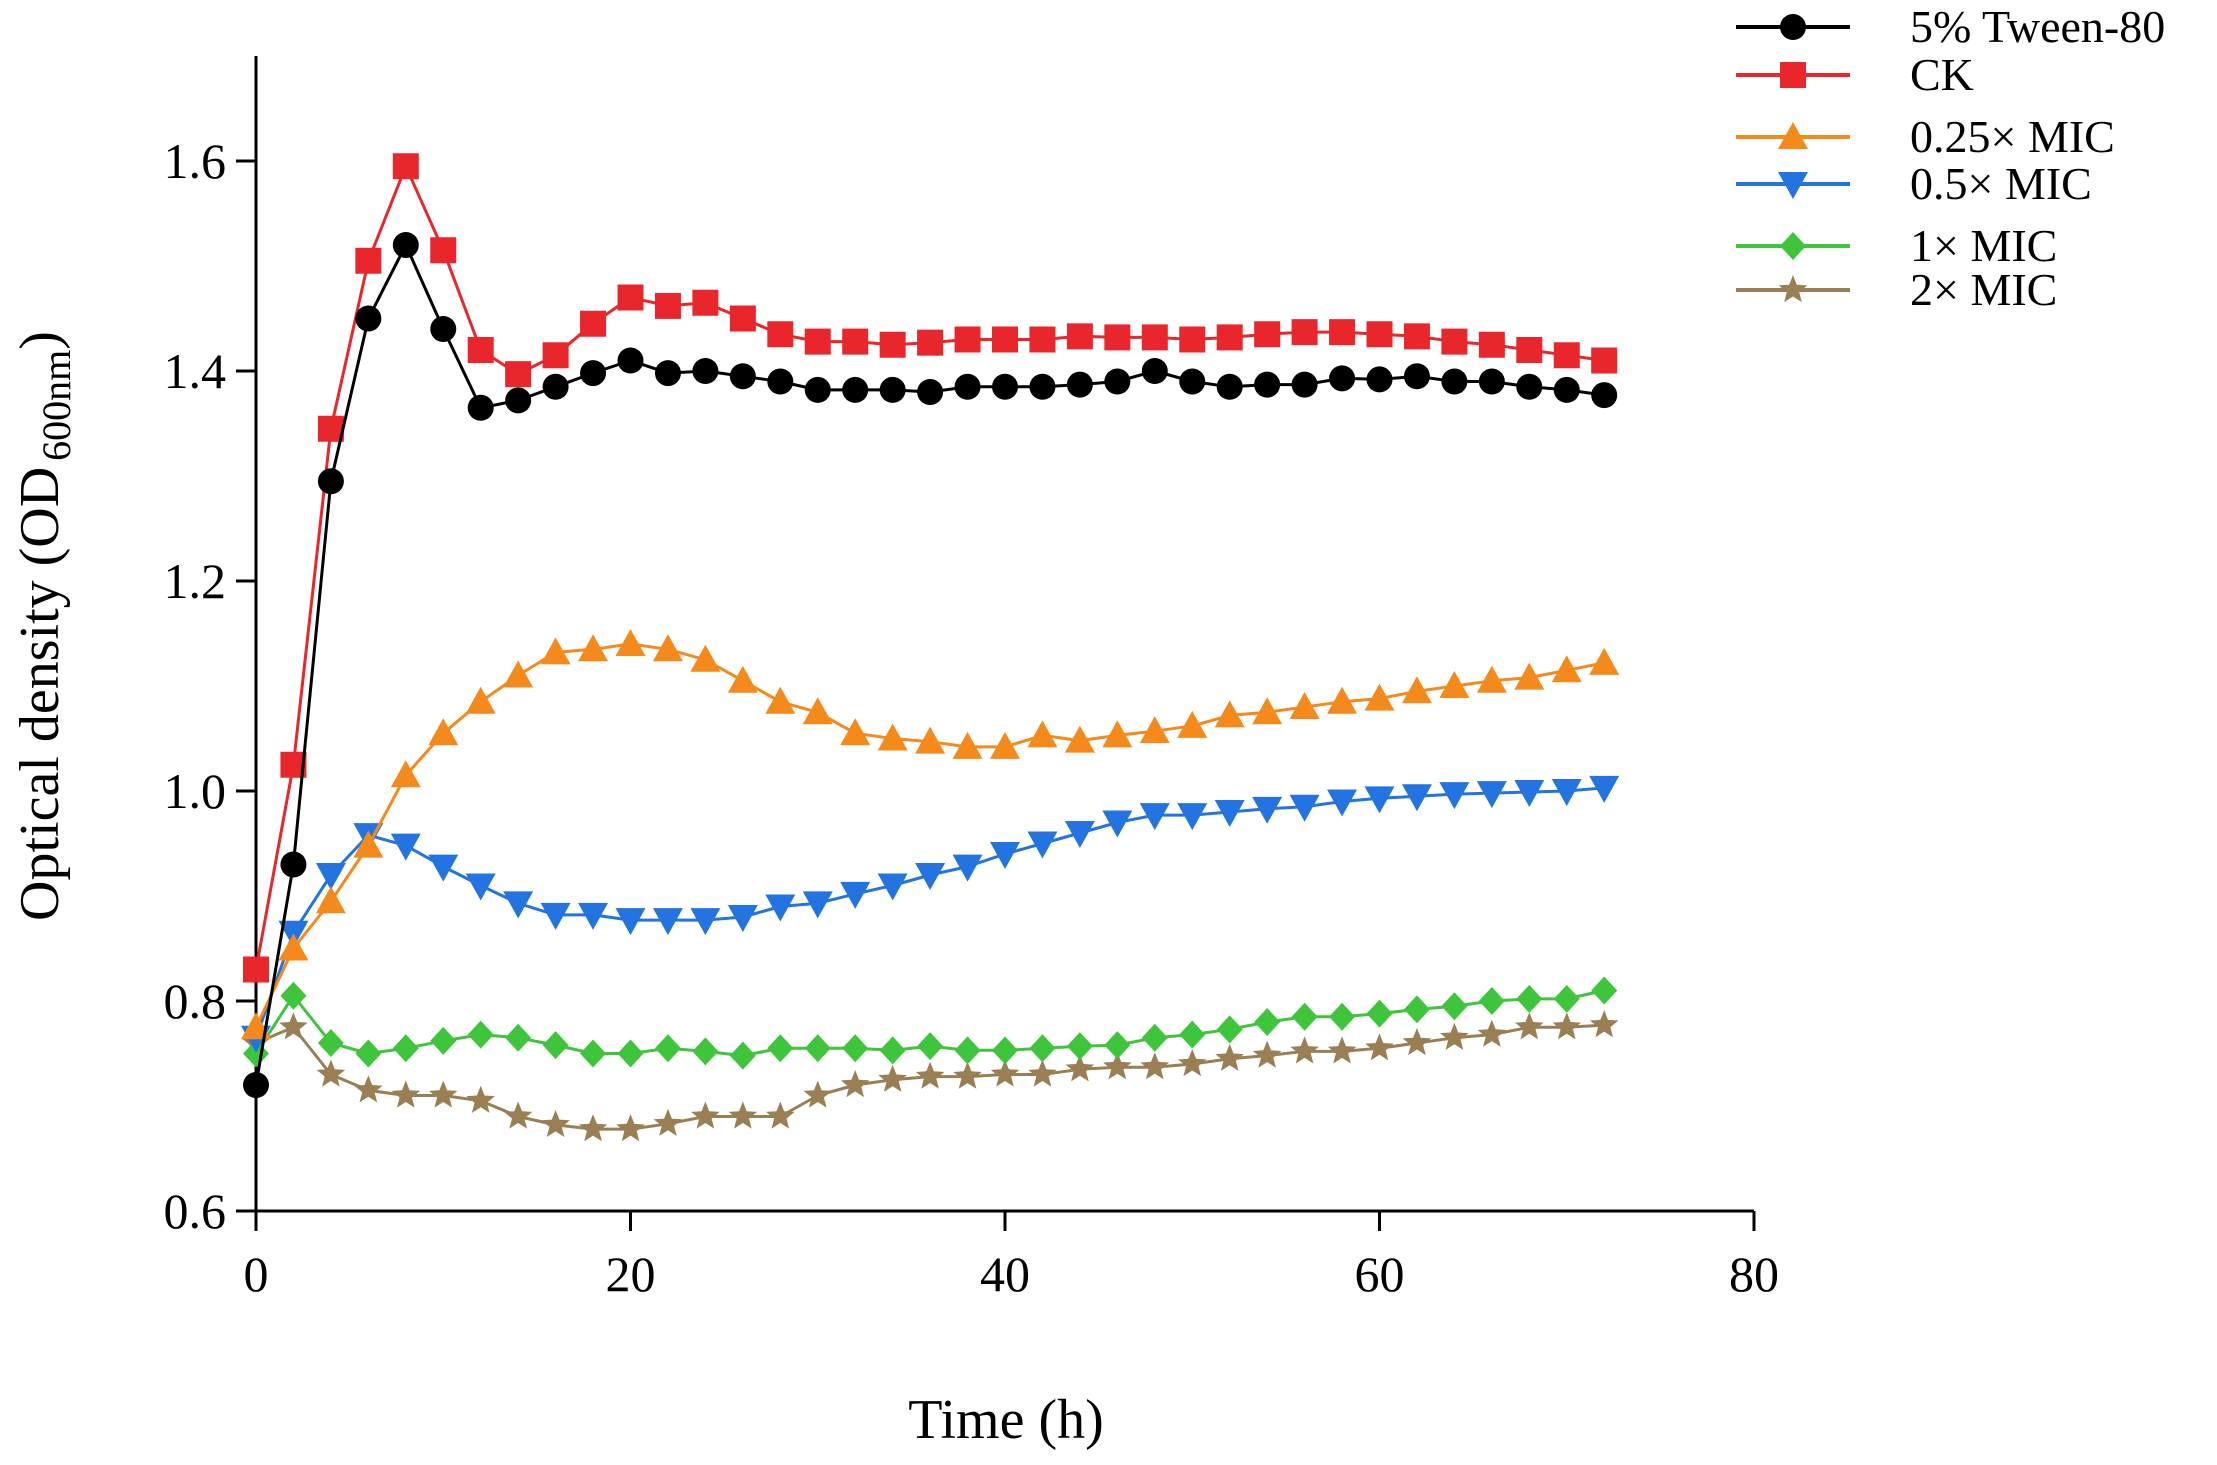 The height and width of the screenshot is (1465, 2217). Describe the element at coordinates (1380, 1274) in the screenshot. I see `x-tick-label: 60` at that location.